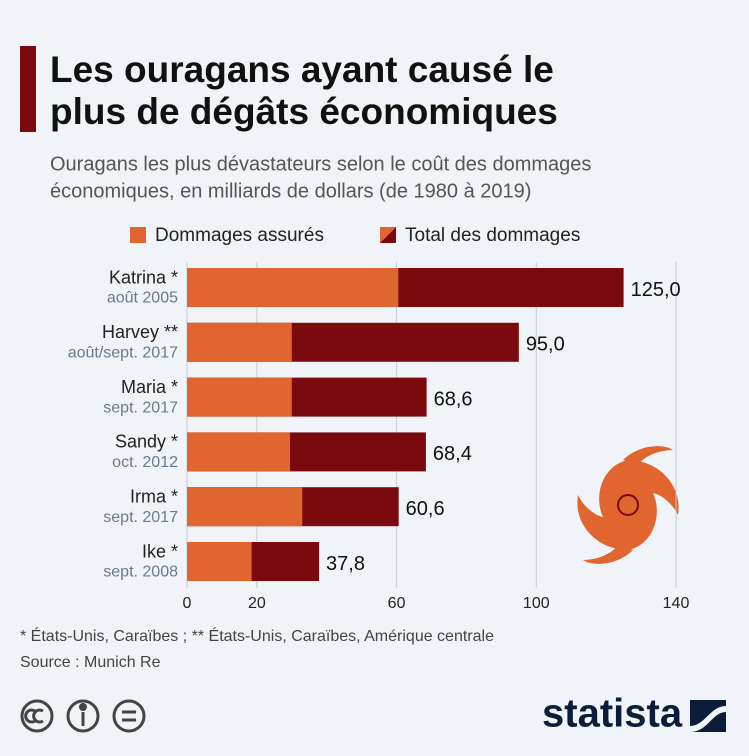 The width and height of the screenshot is (749, 756). I want to click on category-label: Katrina *, so click(143, 277).